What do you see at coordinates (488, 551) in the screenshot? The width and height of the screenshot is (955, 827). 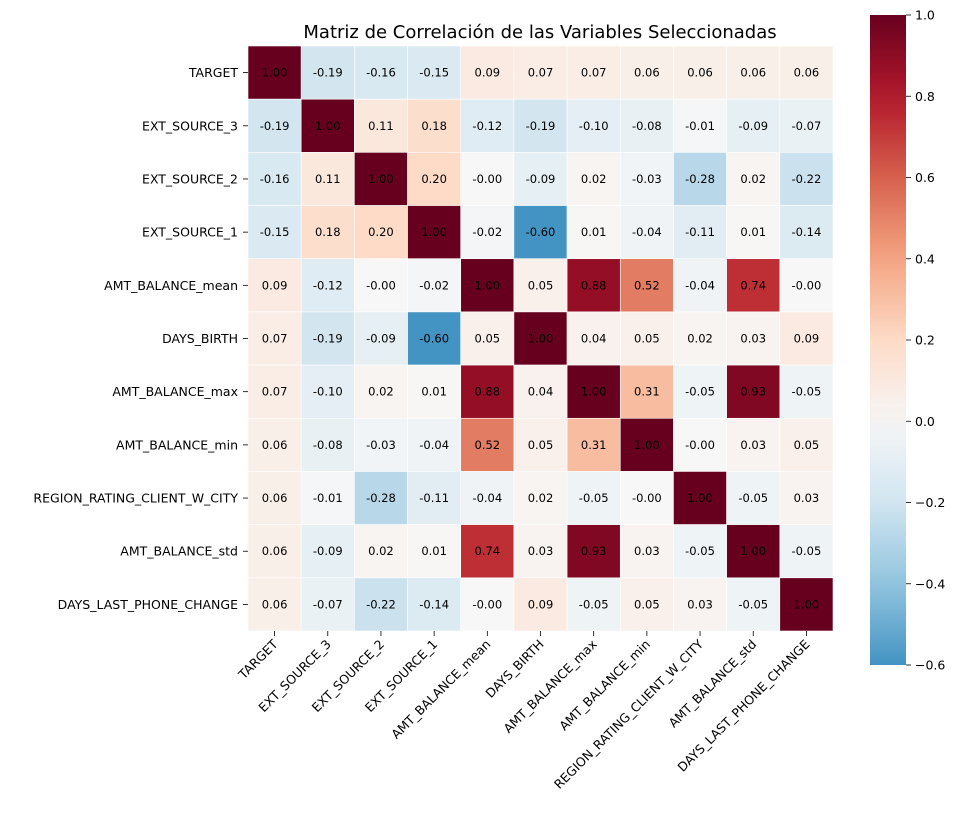 I see `cell-value-label: 0.74` at bounding box center [488, 551].